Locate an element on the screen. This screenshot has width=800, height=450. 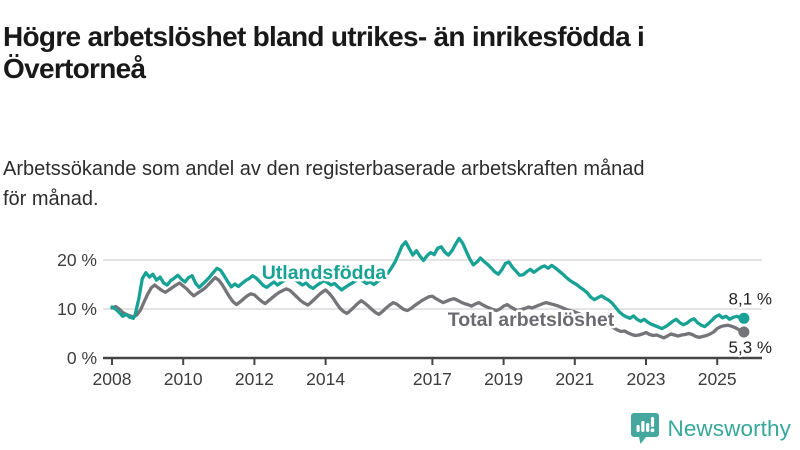
y-tick-label: 10 % is located at coordinates (77, 309).